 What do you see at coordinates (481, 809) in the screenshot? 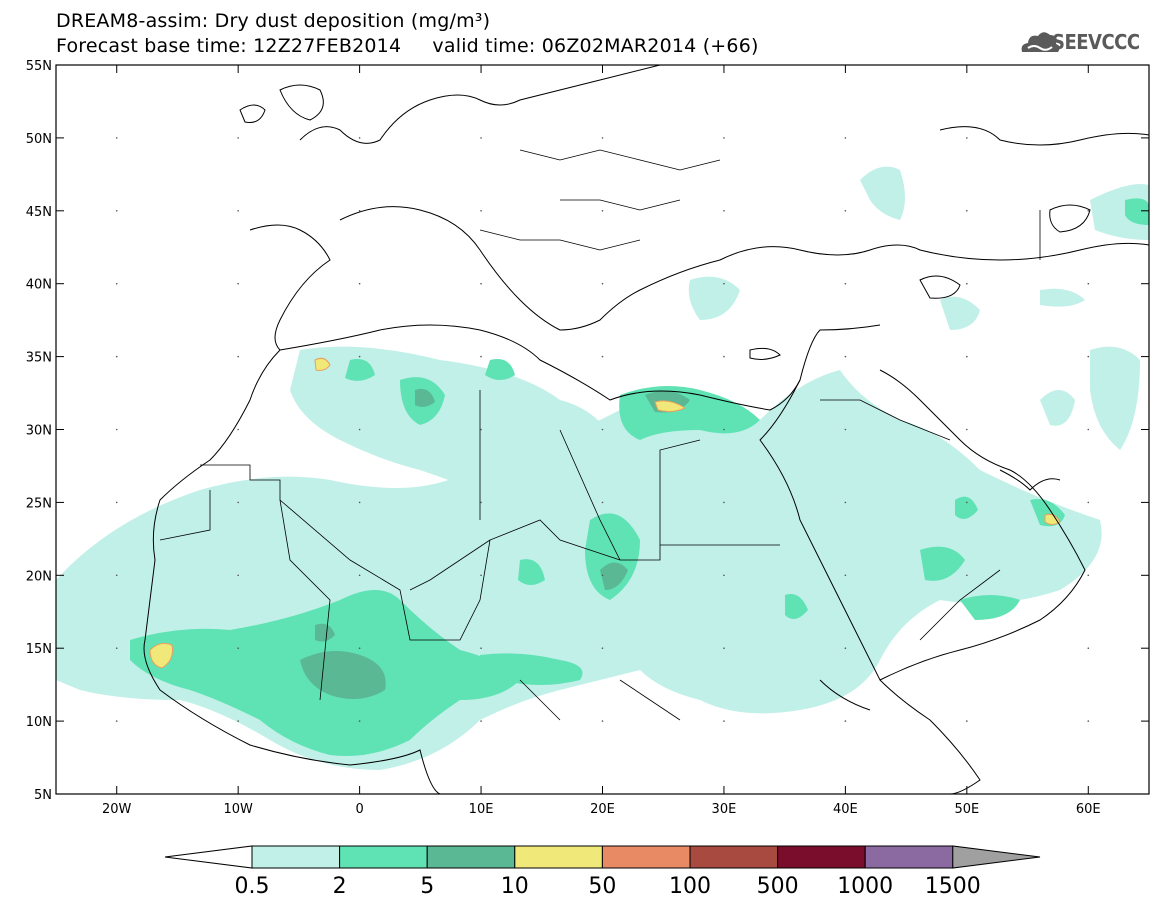
I see `lon-label: 10E` at bounding box center [481, 809].